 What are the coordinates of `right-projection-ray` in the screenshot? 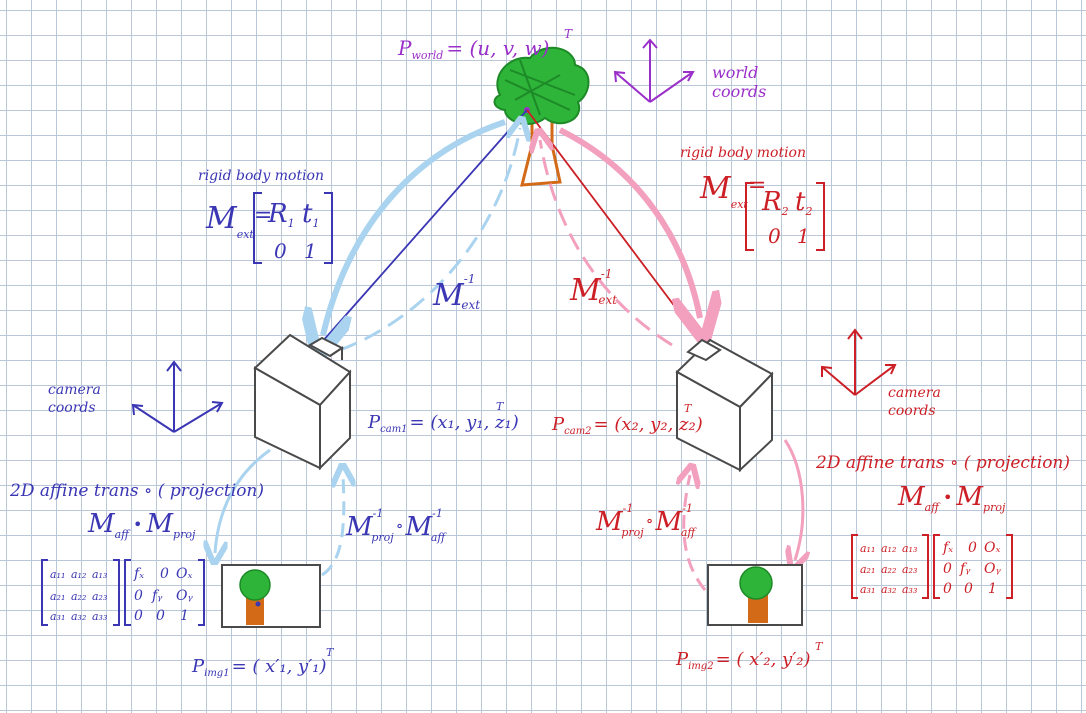 It's located at (613, 225).